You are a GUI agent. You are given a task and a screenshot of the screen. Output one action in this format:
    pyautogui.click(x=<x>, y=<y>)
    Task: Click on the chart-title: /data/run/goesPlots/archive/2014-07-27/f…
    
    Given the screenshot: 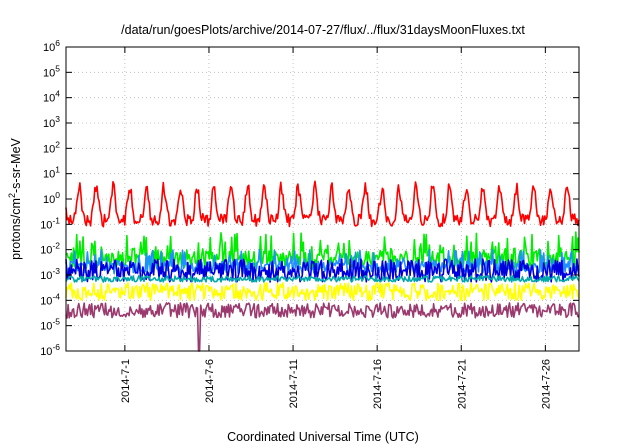 What is the action you would take?
    pyautogui.click(x=323, y=30)
    